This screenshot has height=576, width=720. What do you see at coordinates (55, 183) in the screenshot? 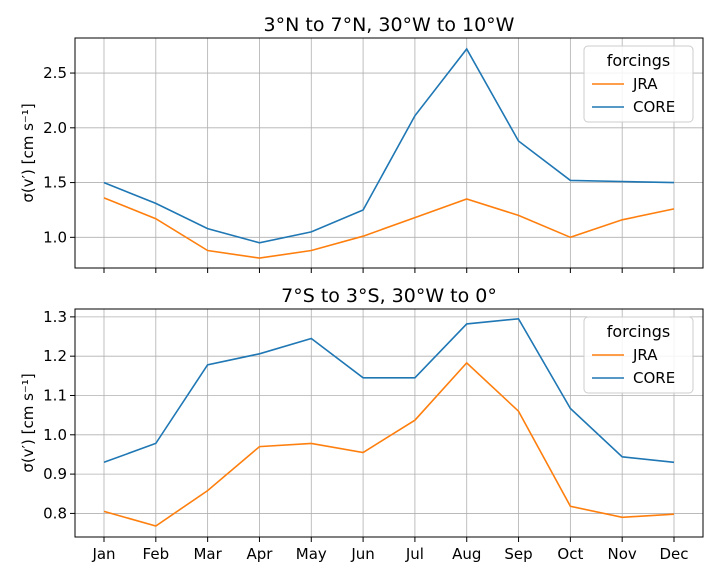
I see `y-tick-label: 1.5` at bounding box center [55, 183].